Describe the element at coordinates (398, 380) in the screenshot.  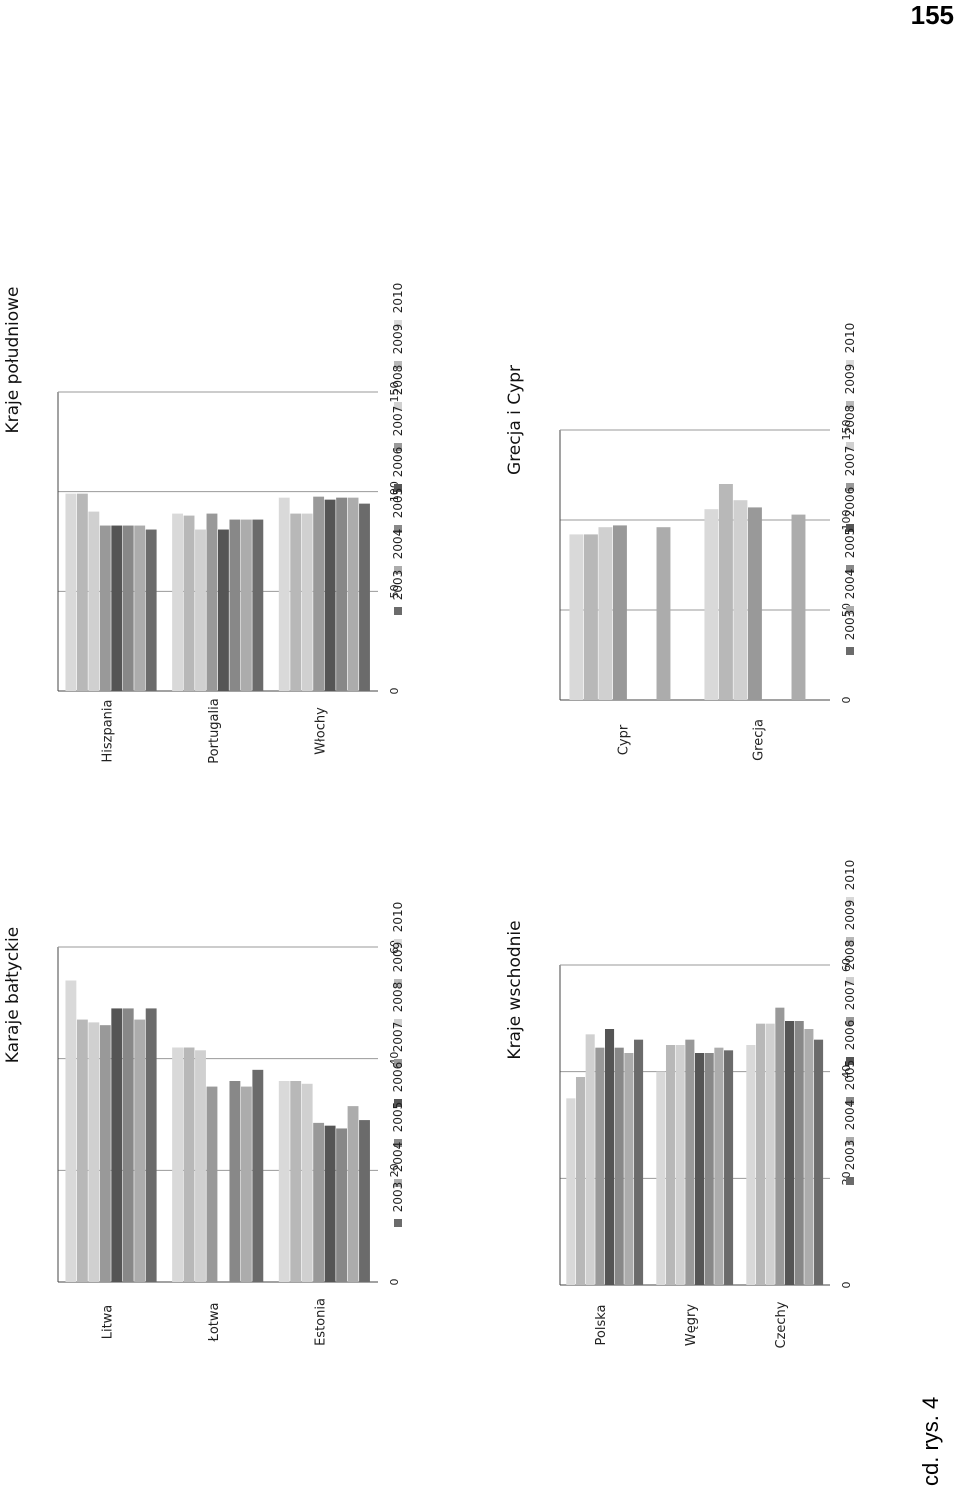
I see `legend-label: 2008` at that location.